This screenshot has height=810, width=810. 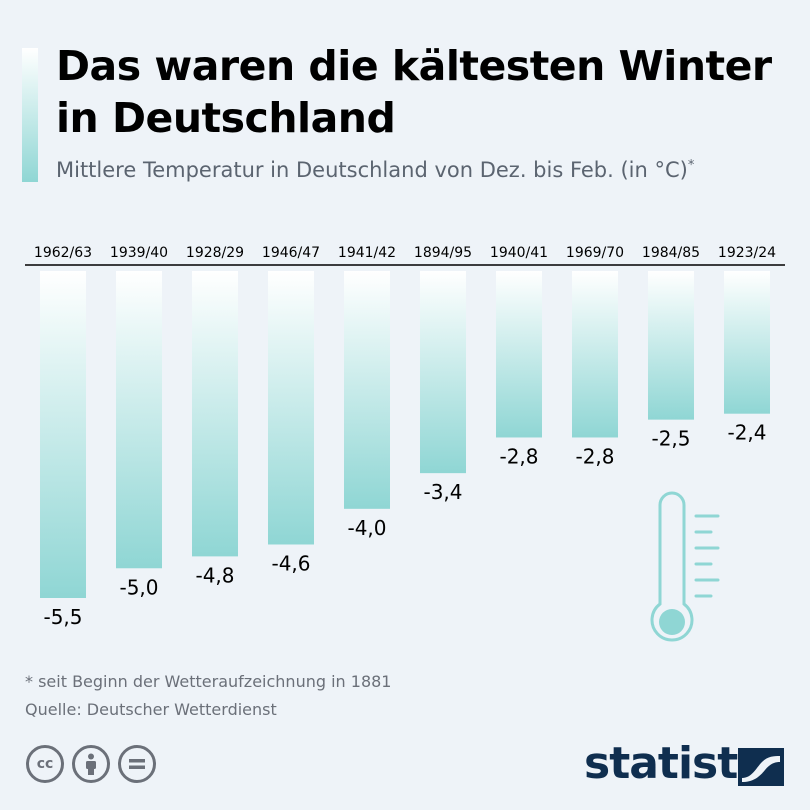 I want to click on title-accent-bar, so click(x=30, y=115).